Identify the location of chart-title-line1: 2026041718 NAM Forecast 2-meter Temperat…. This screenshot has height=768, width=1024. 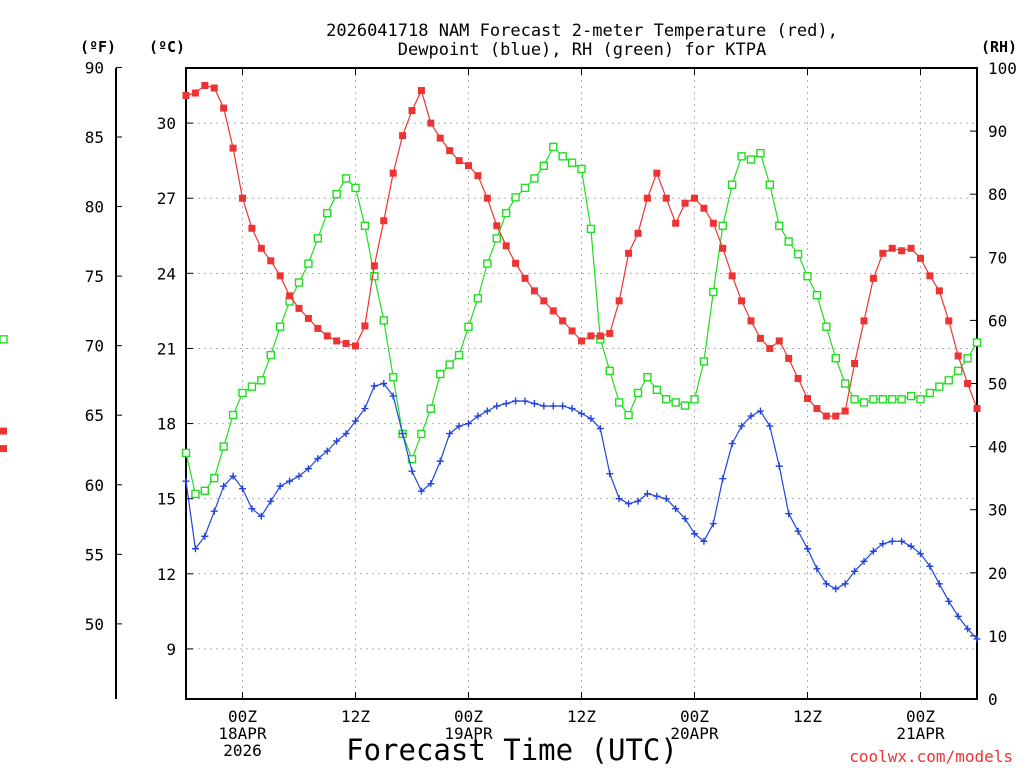
(582, 31).